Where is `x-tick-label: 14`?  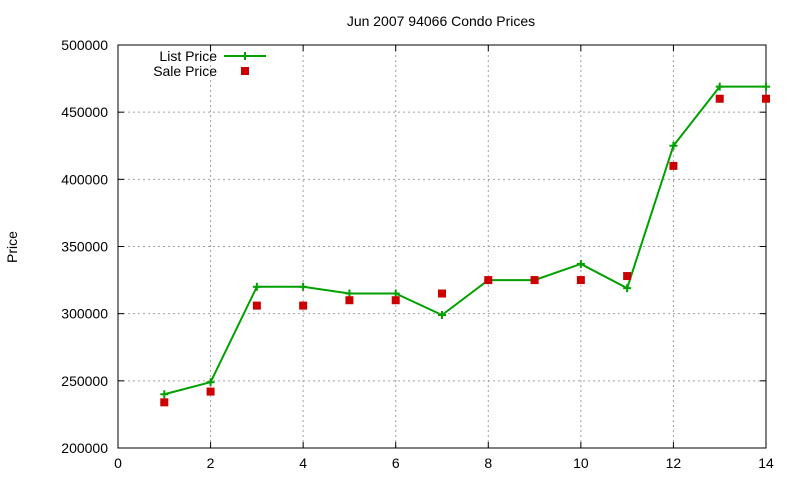
x-tick-label: 14 is located at coordinates (766, 463).